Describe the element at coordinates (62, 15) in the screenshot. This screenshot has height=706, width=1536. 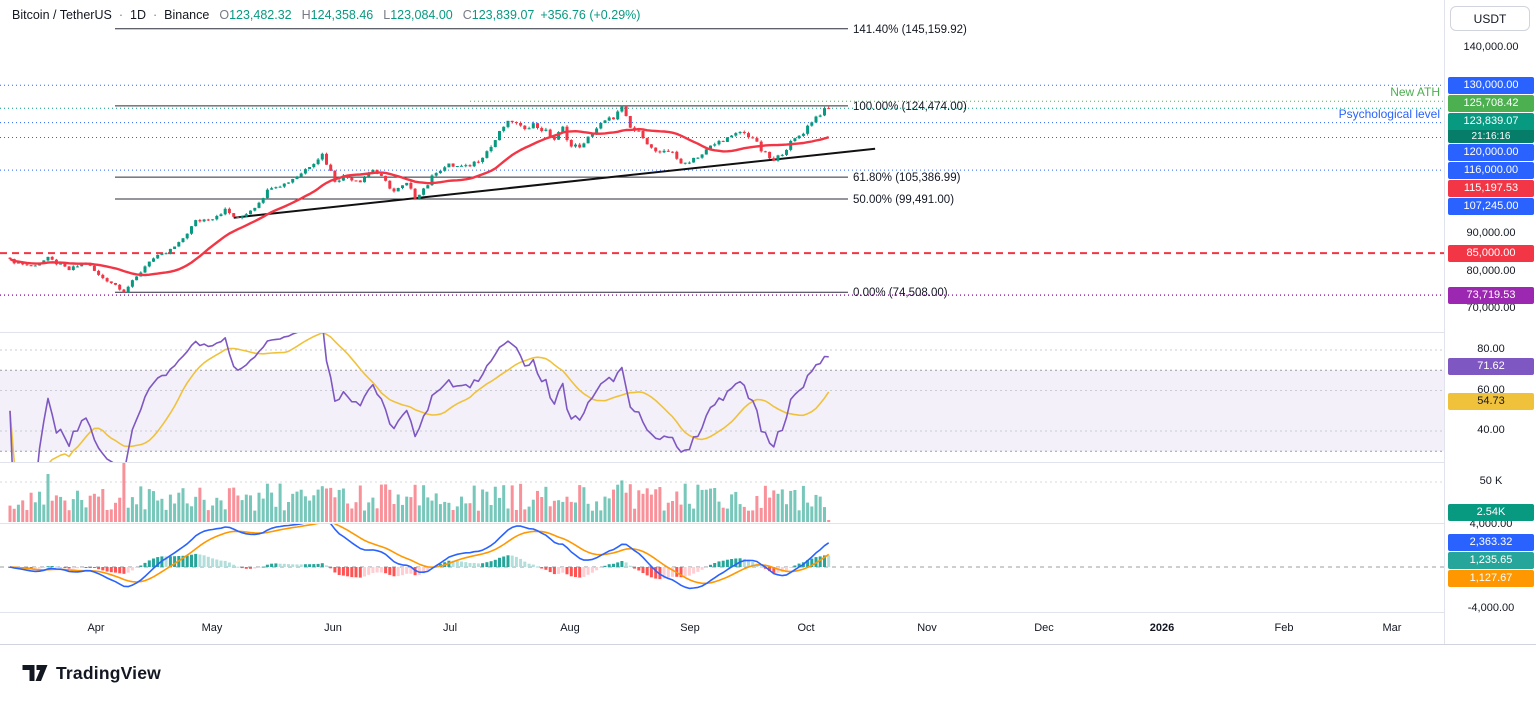
I see `symbol-title: Bitcoin / TetherUS` at that location.